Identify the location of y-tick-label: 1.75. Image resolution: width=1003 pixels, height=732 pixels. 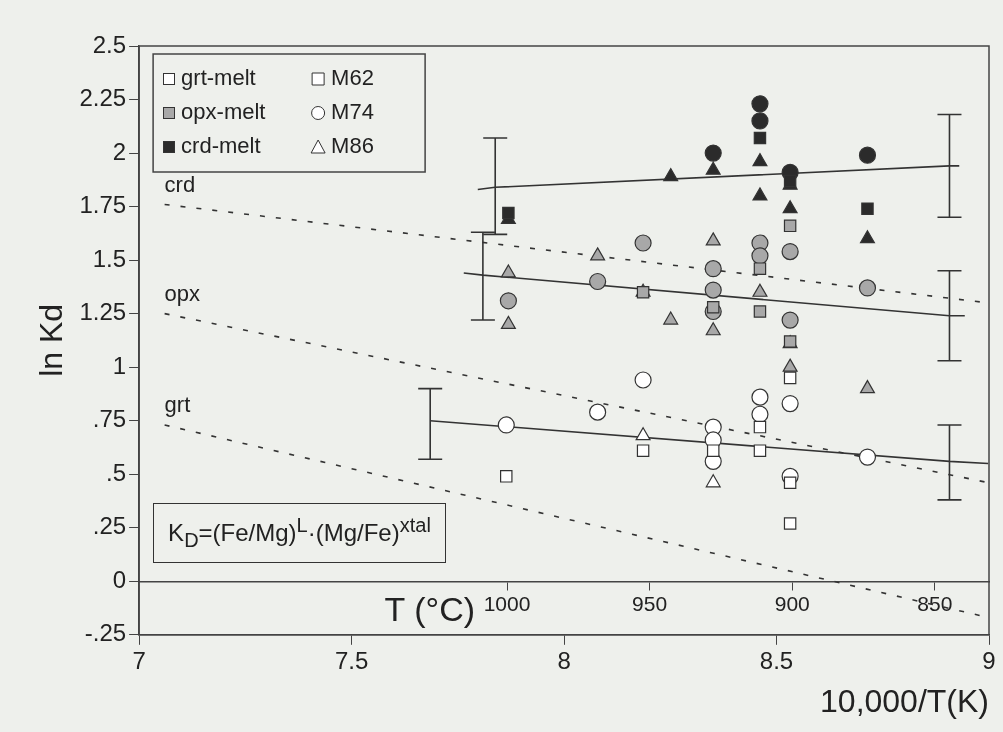
(103, 205).